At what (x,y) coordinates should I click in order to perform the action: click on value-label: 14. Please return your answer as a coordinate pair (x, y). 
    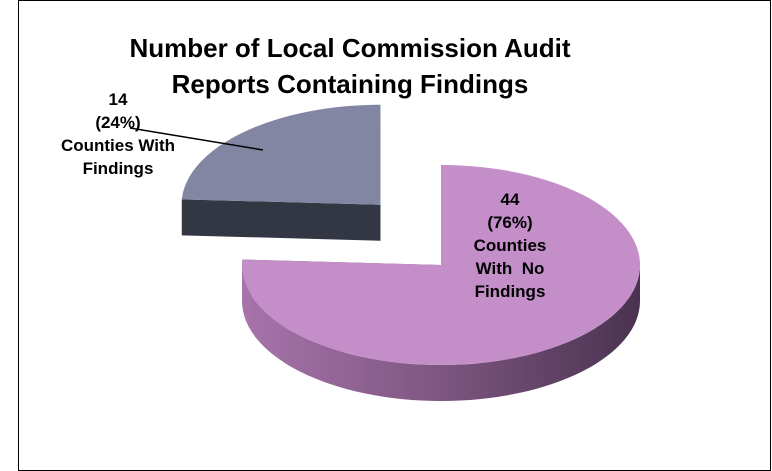
    Looking at the image, I should click on (118, 99).